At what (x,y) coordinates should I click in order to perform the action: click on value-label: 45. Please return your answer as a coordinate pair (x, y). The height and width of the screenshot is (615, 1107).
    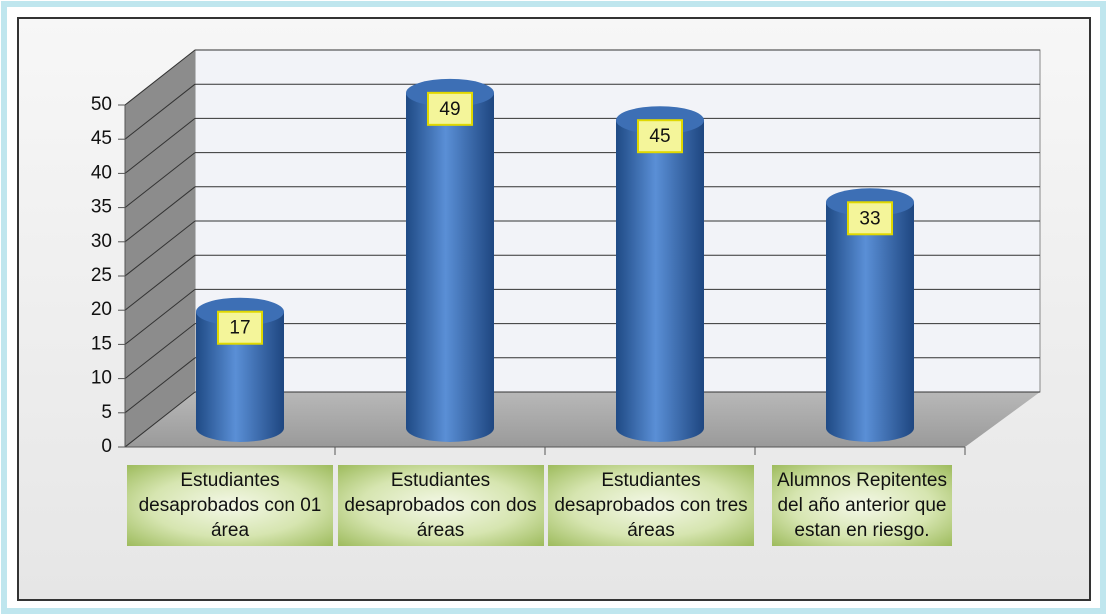
    Looking at the image, I should click on (659, 136).